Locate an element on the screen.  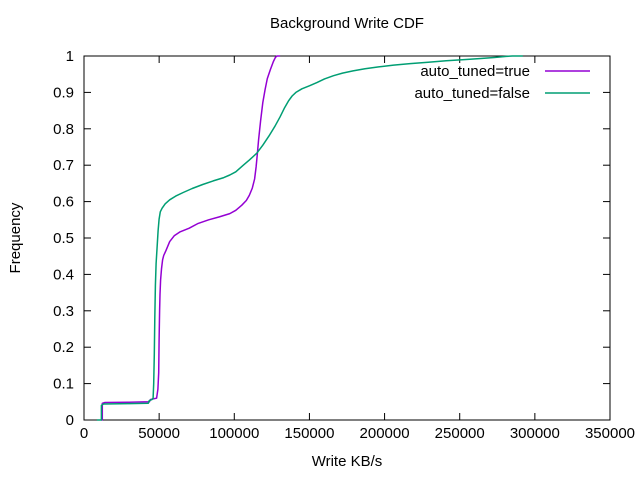
x-tick-label: 300000 is located at coordinates (535, 433).